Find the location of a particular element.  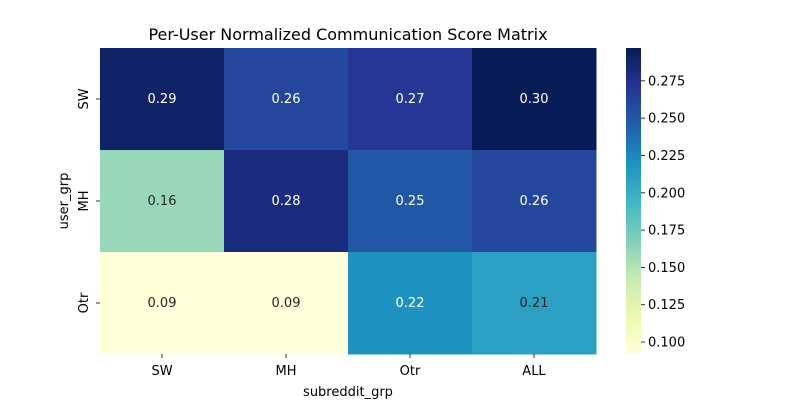

colorbar is located at coordinates (633, 201).